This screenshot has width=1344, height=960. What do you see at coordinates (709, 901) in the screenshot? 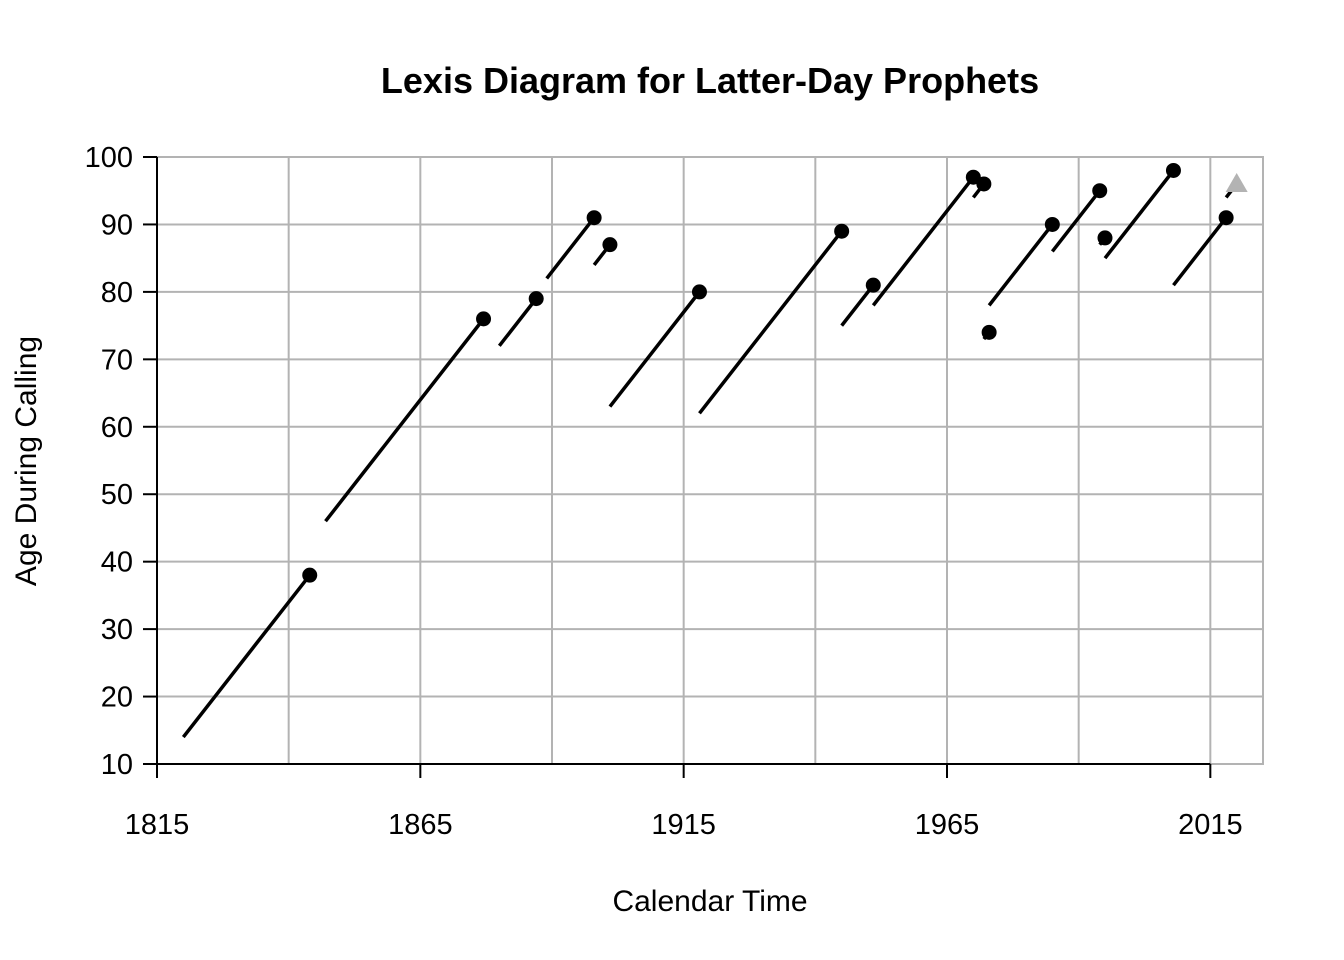
I see `x-axis-label: Calendar Time` at bounding box center [709, 901].